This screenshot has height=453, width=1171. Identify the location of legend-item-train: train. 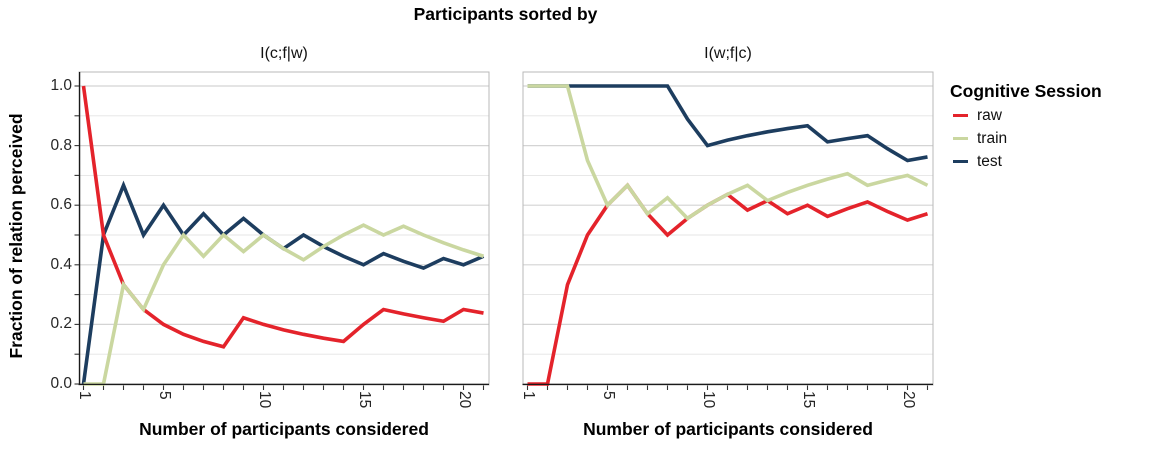
(1059, 138).